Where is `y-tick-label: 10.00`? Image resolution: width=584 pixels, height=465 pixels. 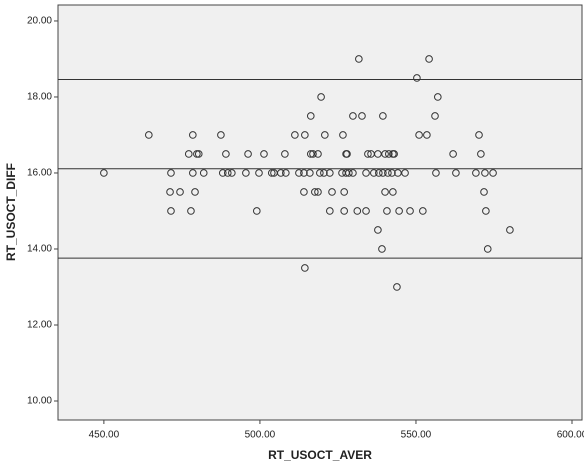 y-tick-label: 10.00 is located at coordinates (39, 401).